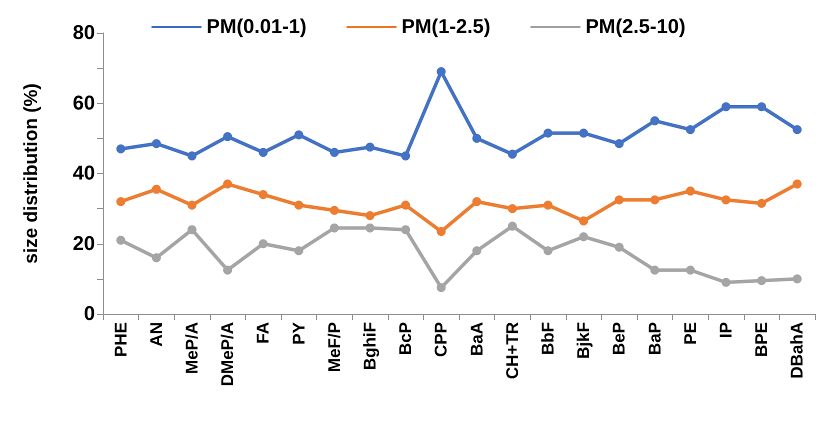 This screenshot has width=837, height=442. I want to click on x-tick-label: BghiF, so click(370, 346).